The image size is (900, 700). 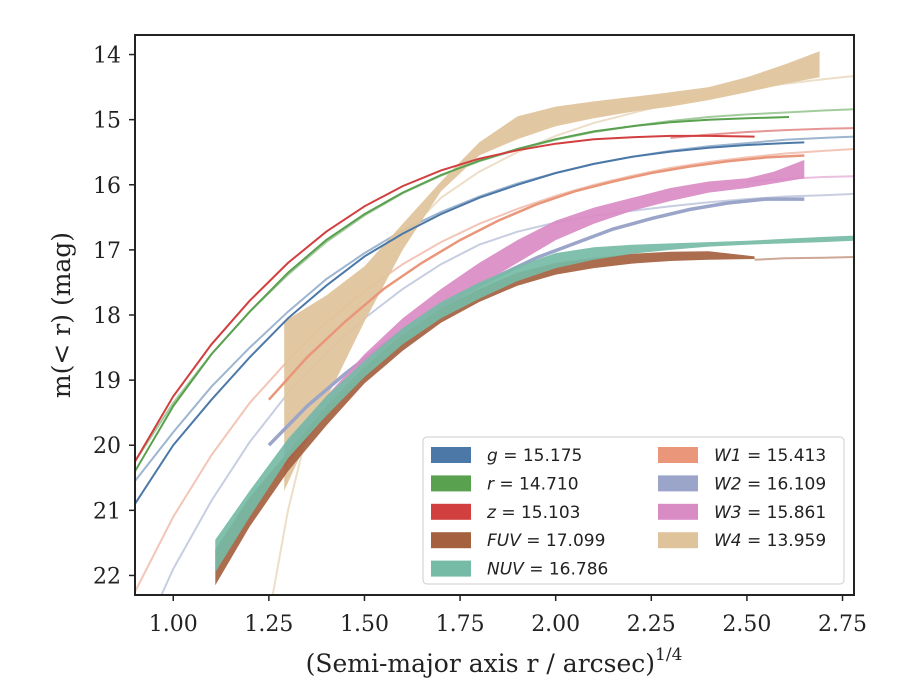 I want to click on legend-label: W3 = 15.861, so click(x=770, y=513).